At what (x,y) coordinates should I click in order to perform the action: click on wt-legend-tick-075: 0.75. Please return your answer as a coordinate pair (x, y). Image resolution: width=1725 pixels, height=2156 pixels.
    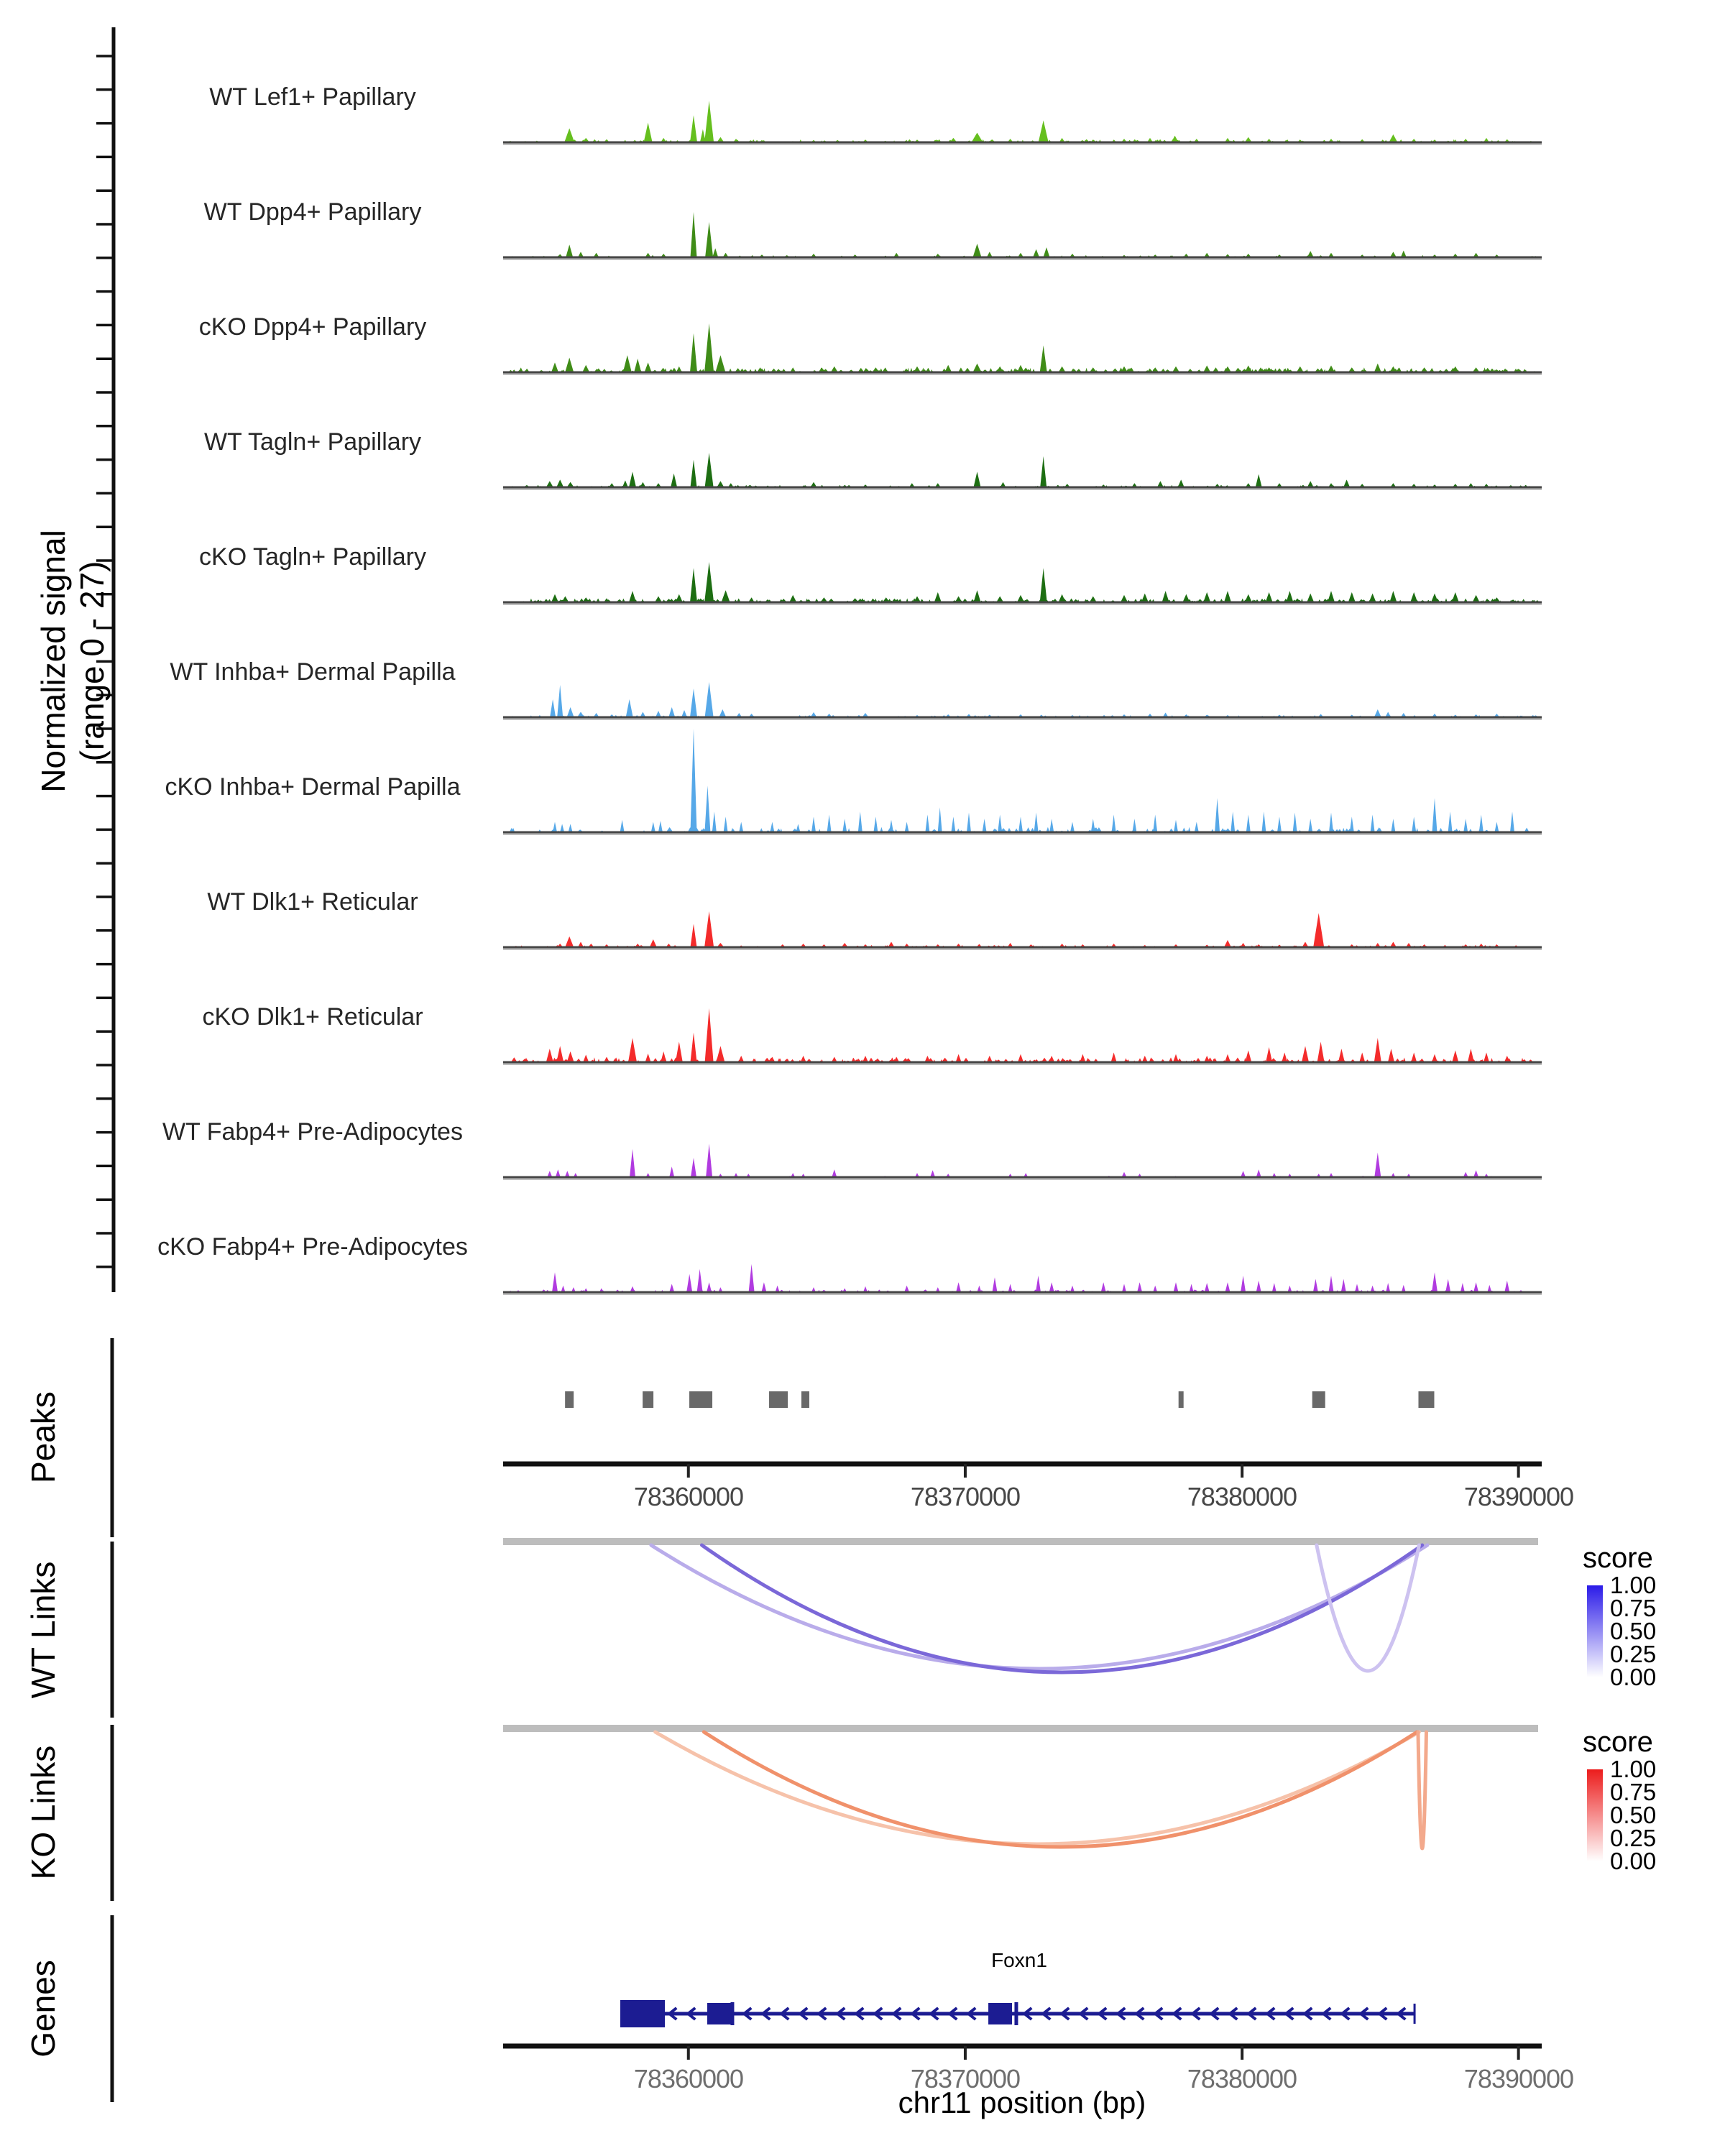
    Looking at the image, I should click on (1633, 1608).